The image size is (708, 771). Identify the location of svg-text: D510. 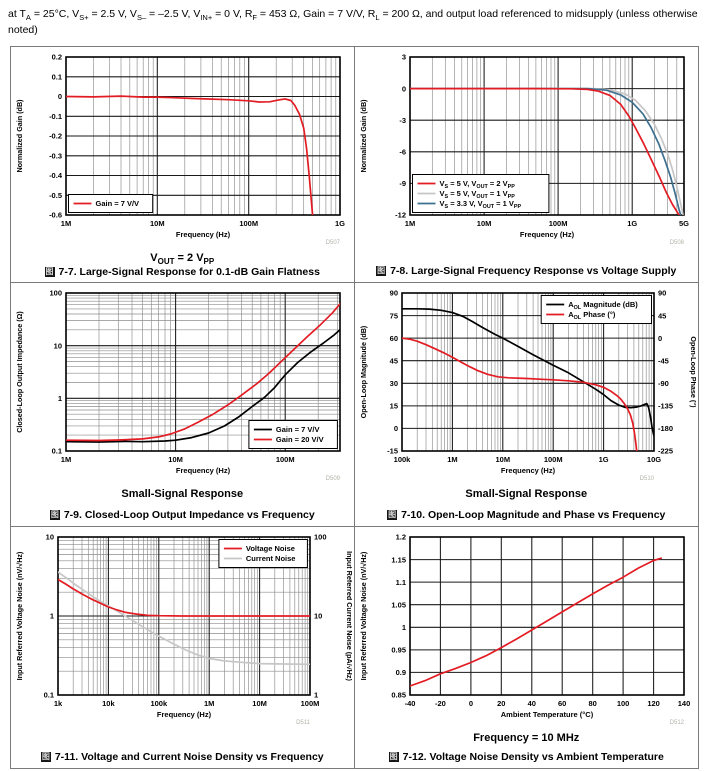
(647, 479).